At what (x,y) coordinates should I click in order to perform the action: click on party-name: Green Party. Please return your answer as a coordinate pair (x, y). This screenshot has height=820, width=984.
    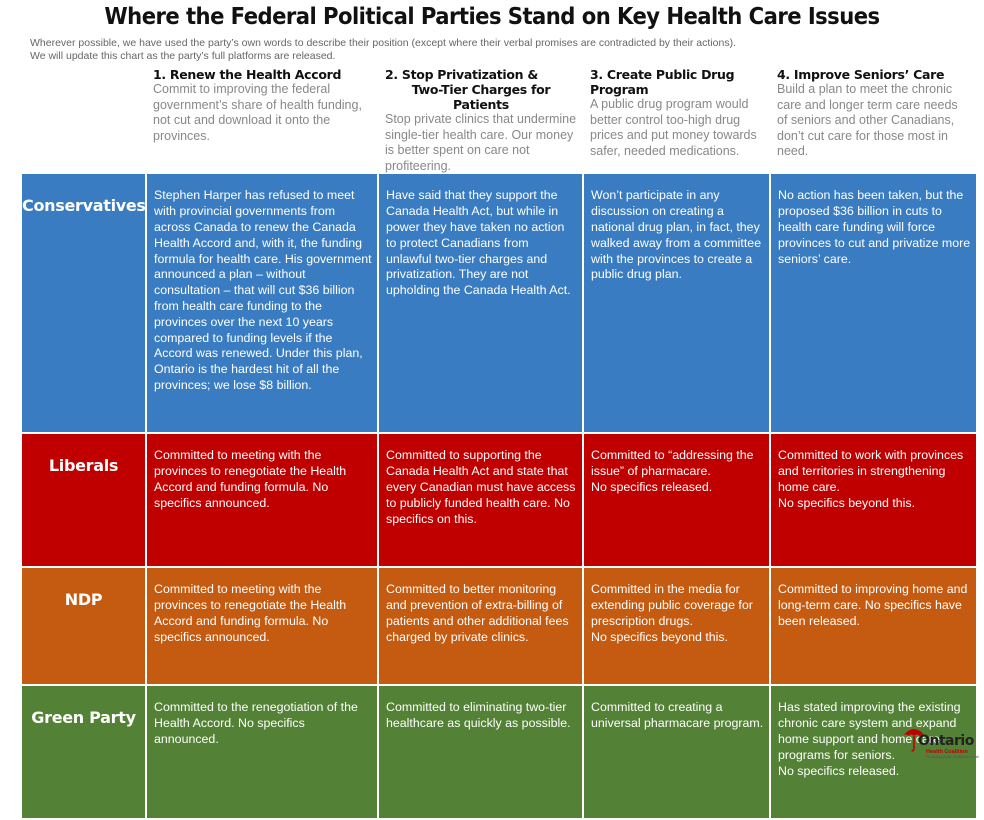
    Looking at the image, I should click on (84, 752).